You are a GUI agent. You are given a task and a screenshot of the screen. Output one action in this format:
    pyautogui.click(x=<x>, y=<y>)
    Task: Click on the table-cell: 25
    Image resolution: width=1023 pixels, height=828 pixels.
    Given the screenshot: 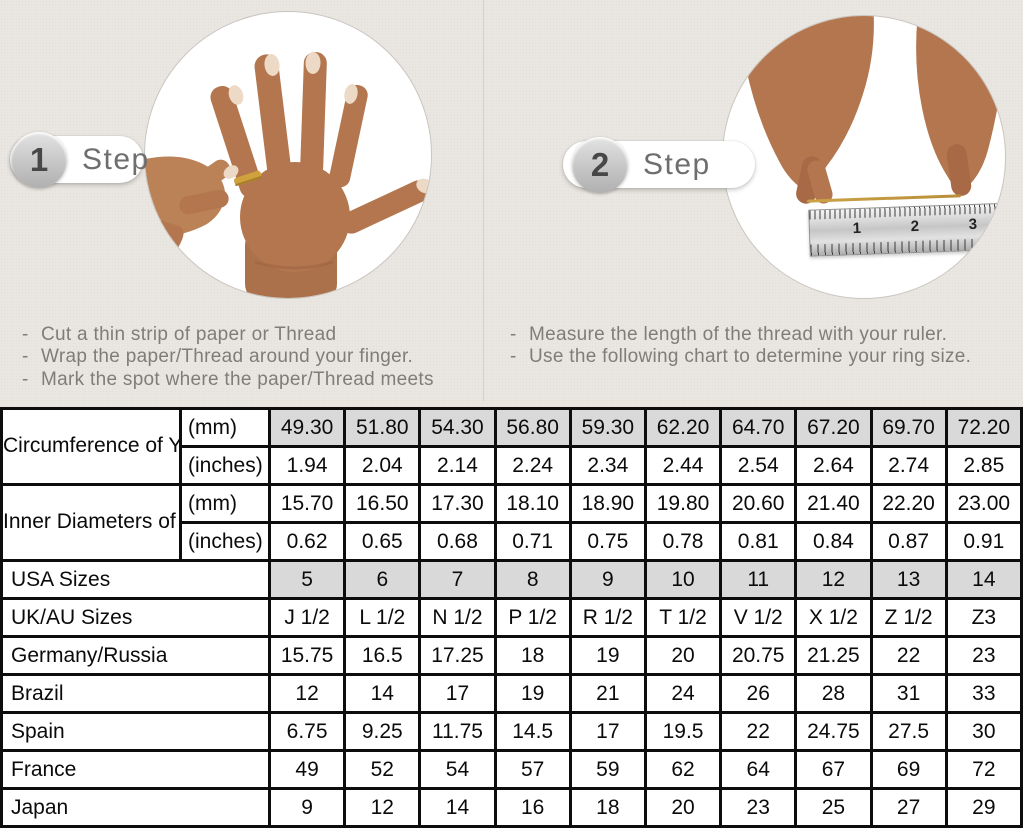 What is the action you would take?
    pyautogui.click(x=833, y=807)
    